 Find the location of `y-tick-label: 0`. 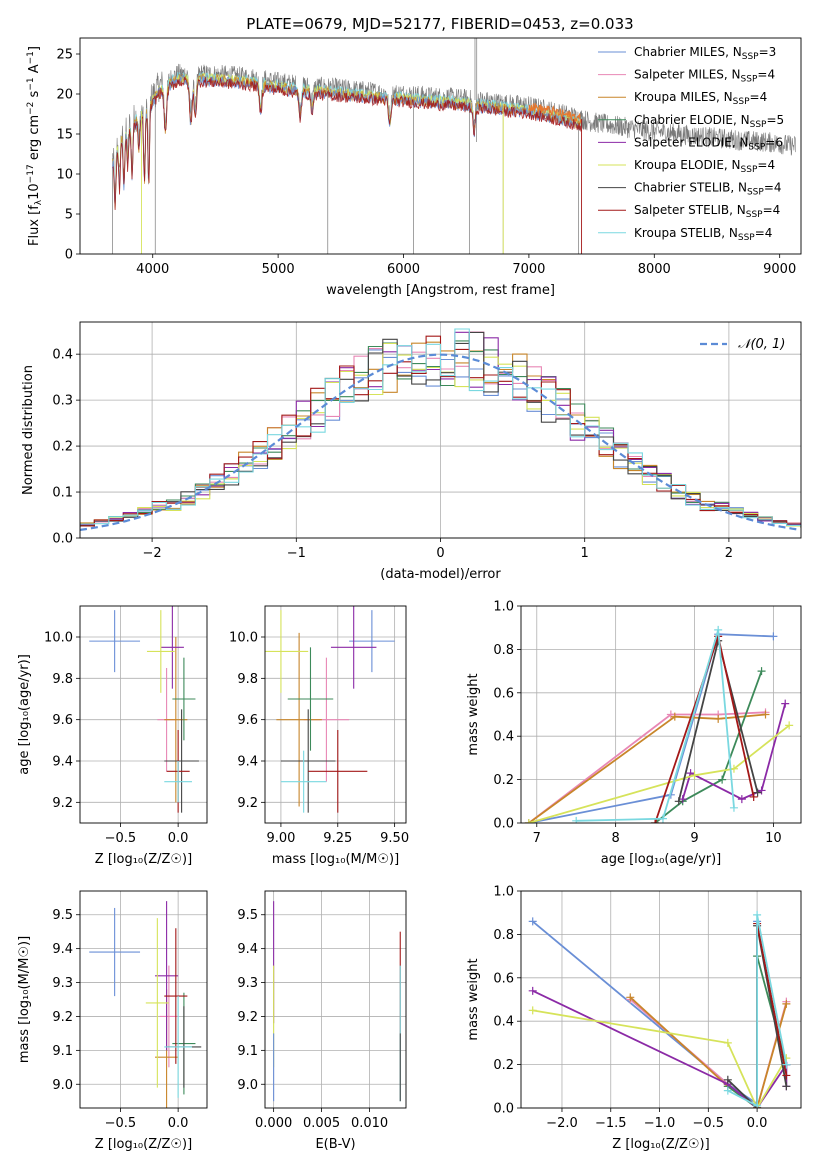

y-tick-label: 0 is located at coordinates (69, 255).